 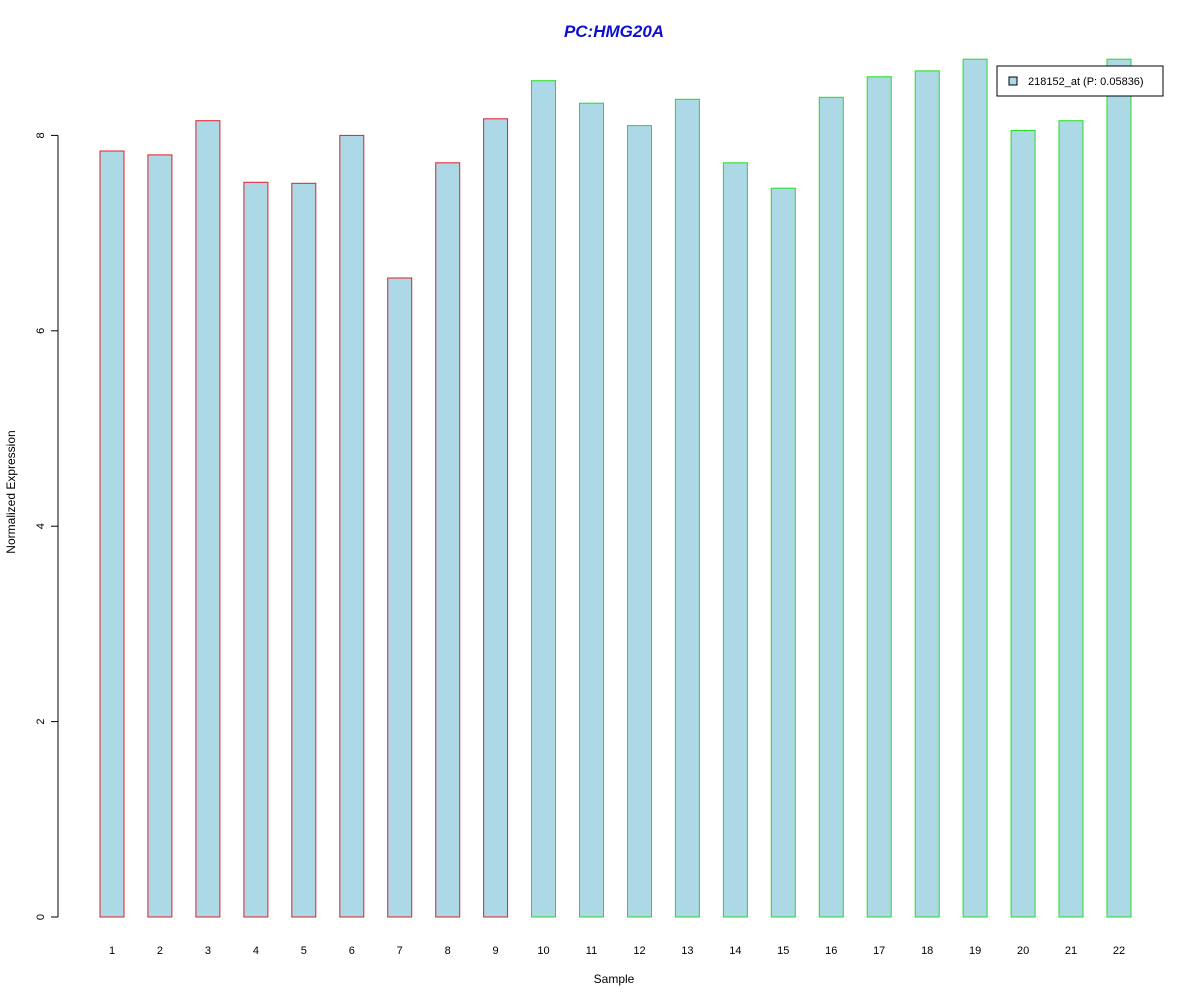 What do you see at coordinates (687, 951) in the screenshot?
I see `x-tick-label: 13` at bounding box center [687, 951].